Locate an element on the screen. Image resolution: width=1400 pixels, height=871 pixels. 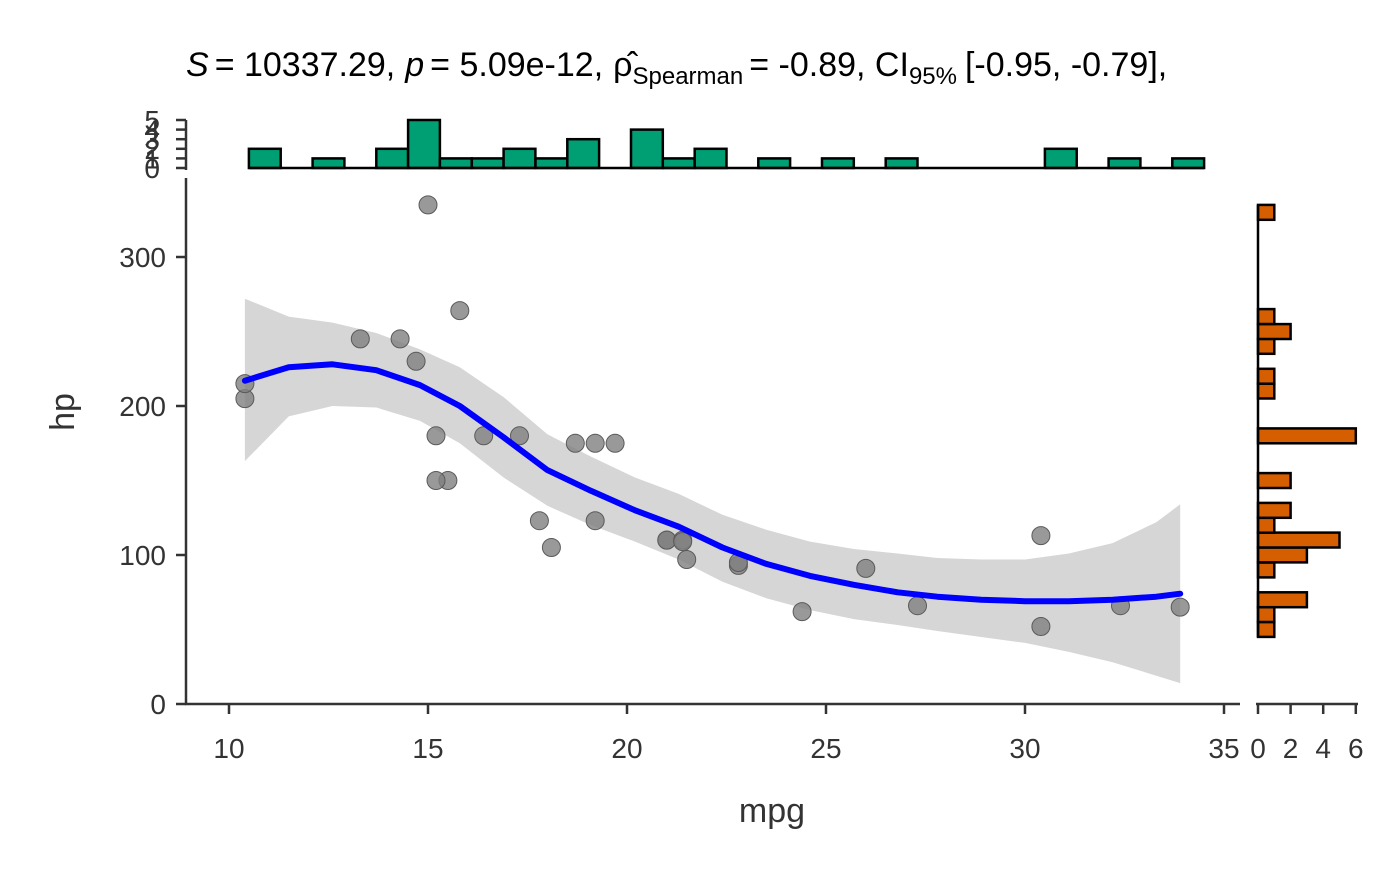
top-histogram-tick-label: 2 is located at coordinates (152, 149).